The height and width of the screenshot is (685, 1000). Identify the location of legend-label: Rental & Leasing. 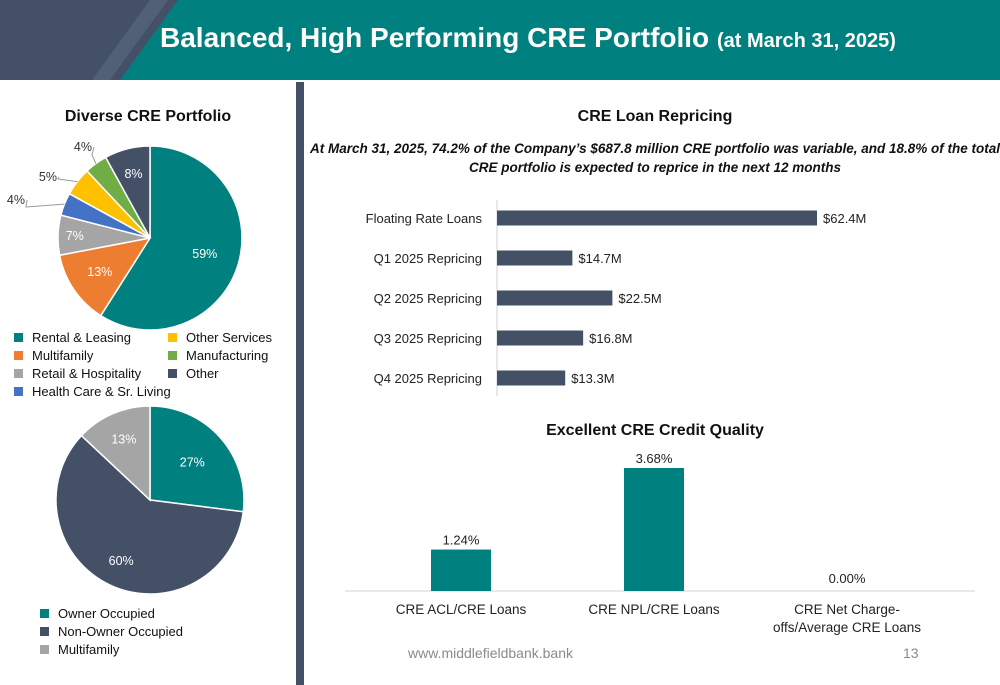
(82, 337).